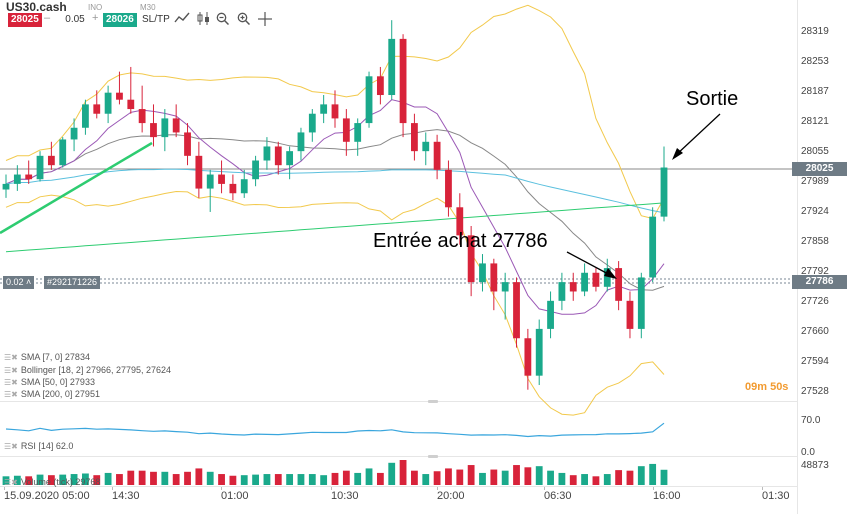  Describe the element at coordinates (610, 273) in the screenshot. I see `entry-arrowhead` at that location.